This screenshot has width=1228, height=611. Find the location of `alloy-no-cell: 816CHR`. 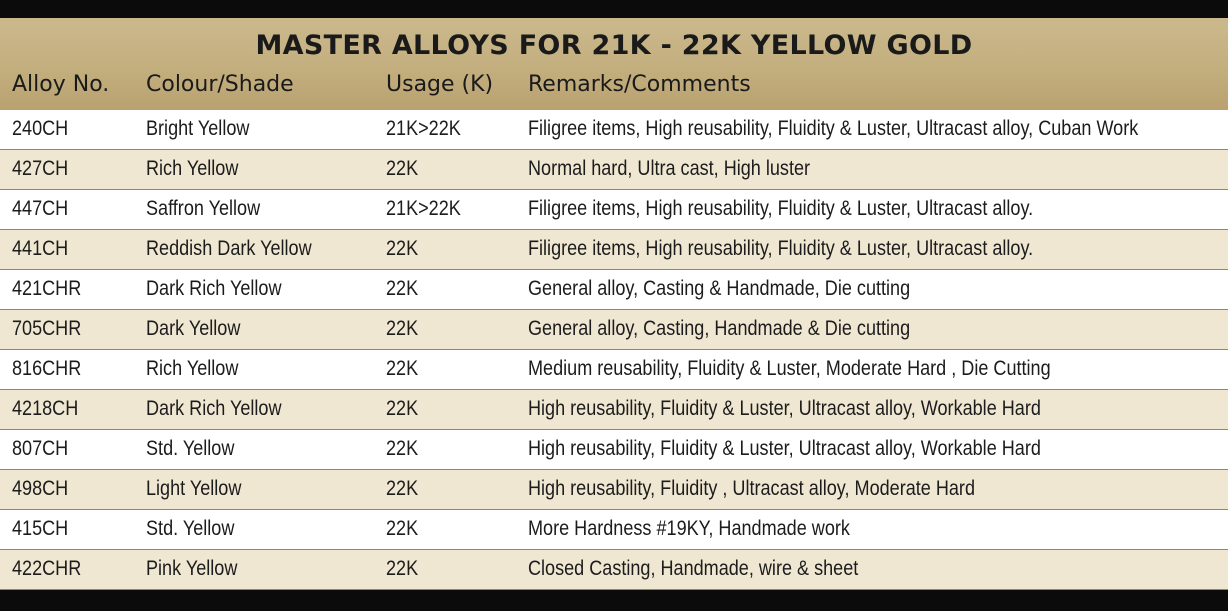

alloy-no-cell: 816CHR is located at coordinates (47, 368).